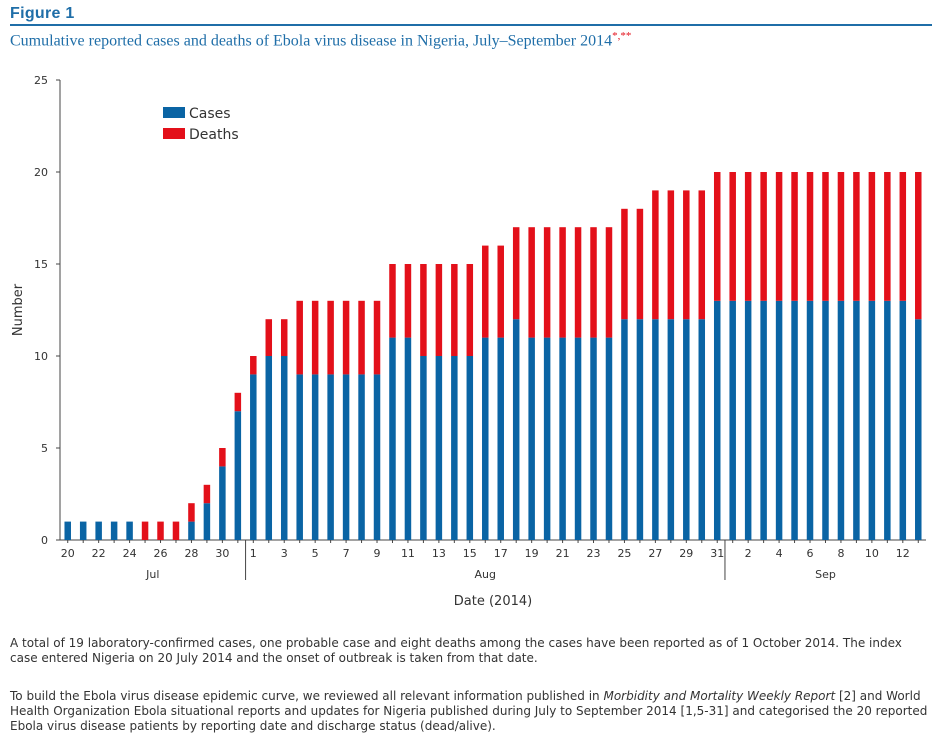 Image resolution: width=947 pixels, height=737 pixels. Describe the element at coordinates (501, 553) in the screenshot. I see `x-tick-label: 17` at that location.